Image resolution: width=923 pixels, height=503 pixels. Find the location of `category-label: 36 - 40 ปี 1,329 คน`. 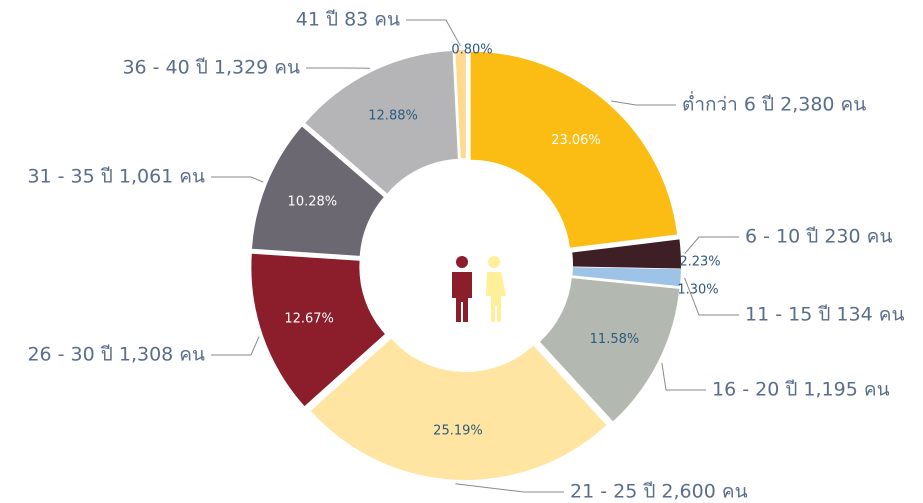

category-label: 36 - 40 ปี 1,329 คน is located at coordinates (211, 68).